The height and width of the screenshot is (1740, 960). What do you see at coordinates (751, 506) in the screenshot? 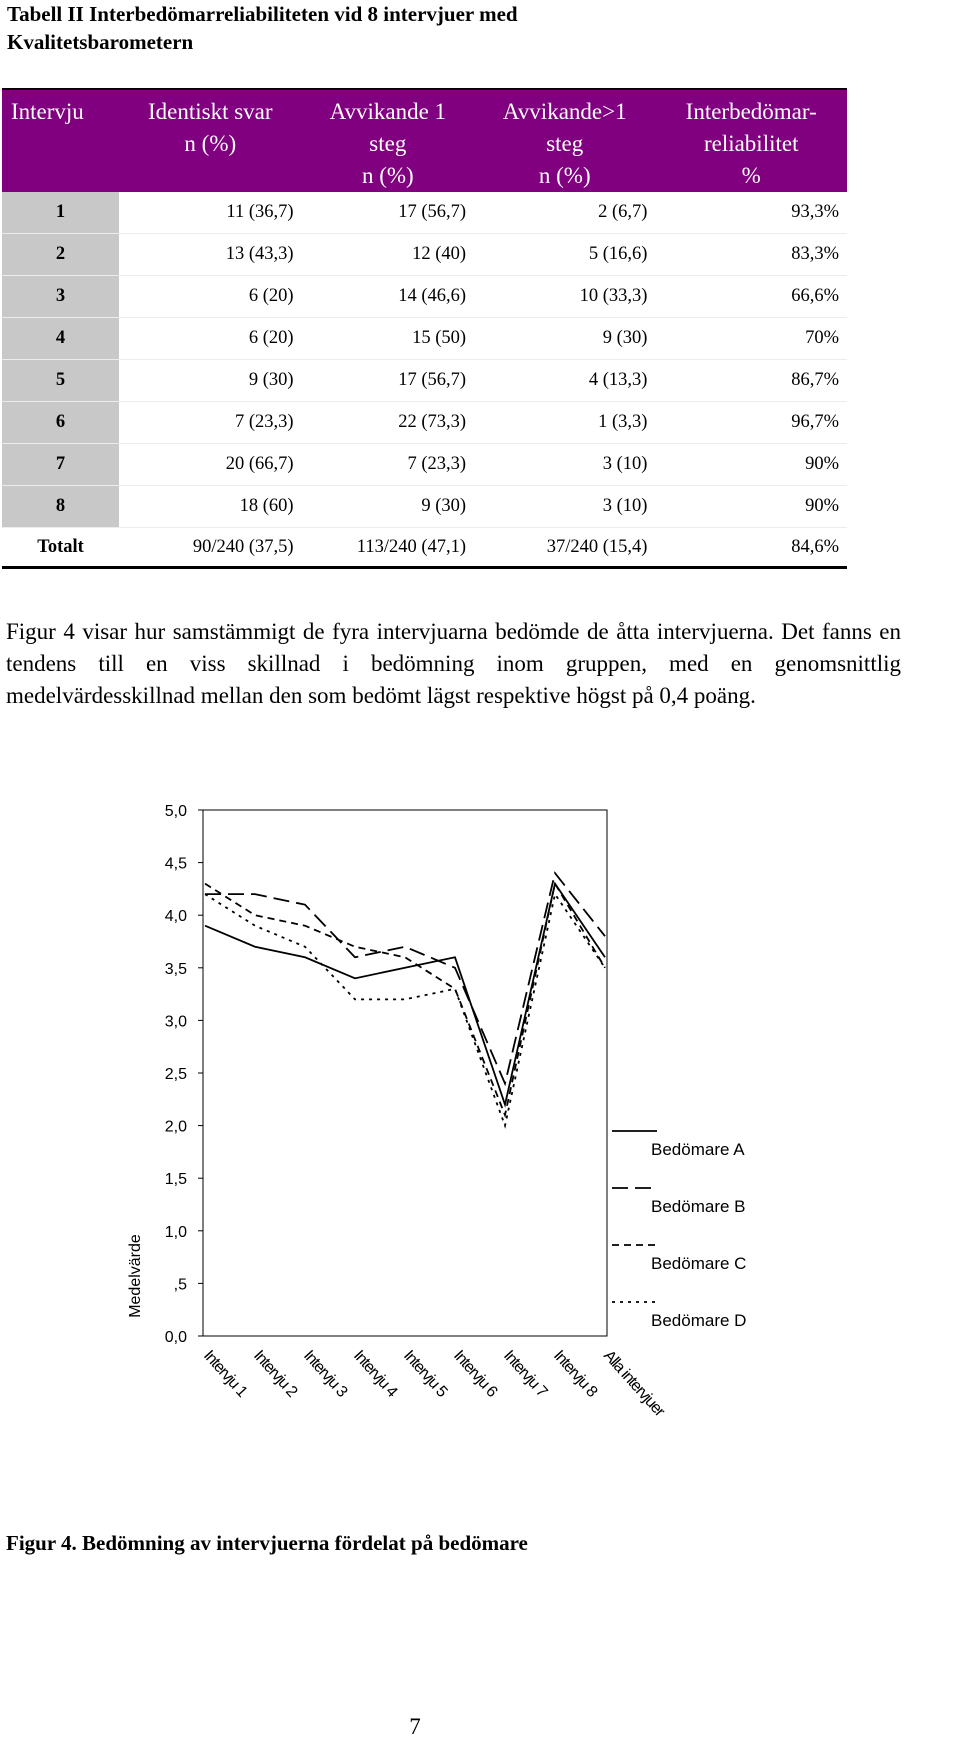
I see `table-cell: 90%` at bounding box center [751, 506].